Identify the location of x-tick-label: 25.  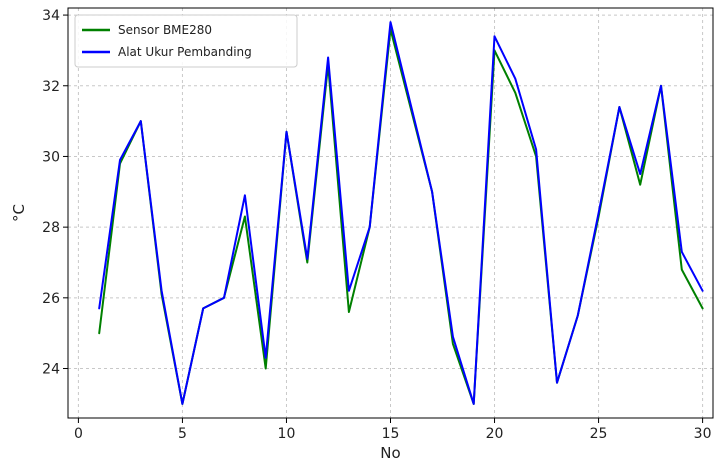
(599, 434).